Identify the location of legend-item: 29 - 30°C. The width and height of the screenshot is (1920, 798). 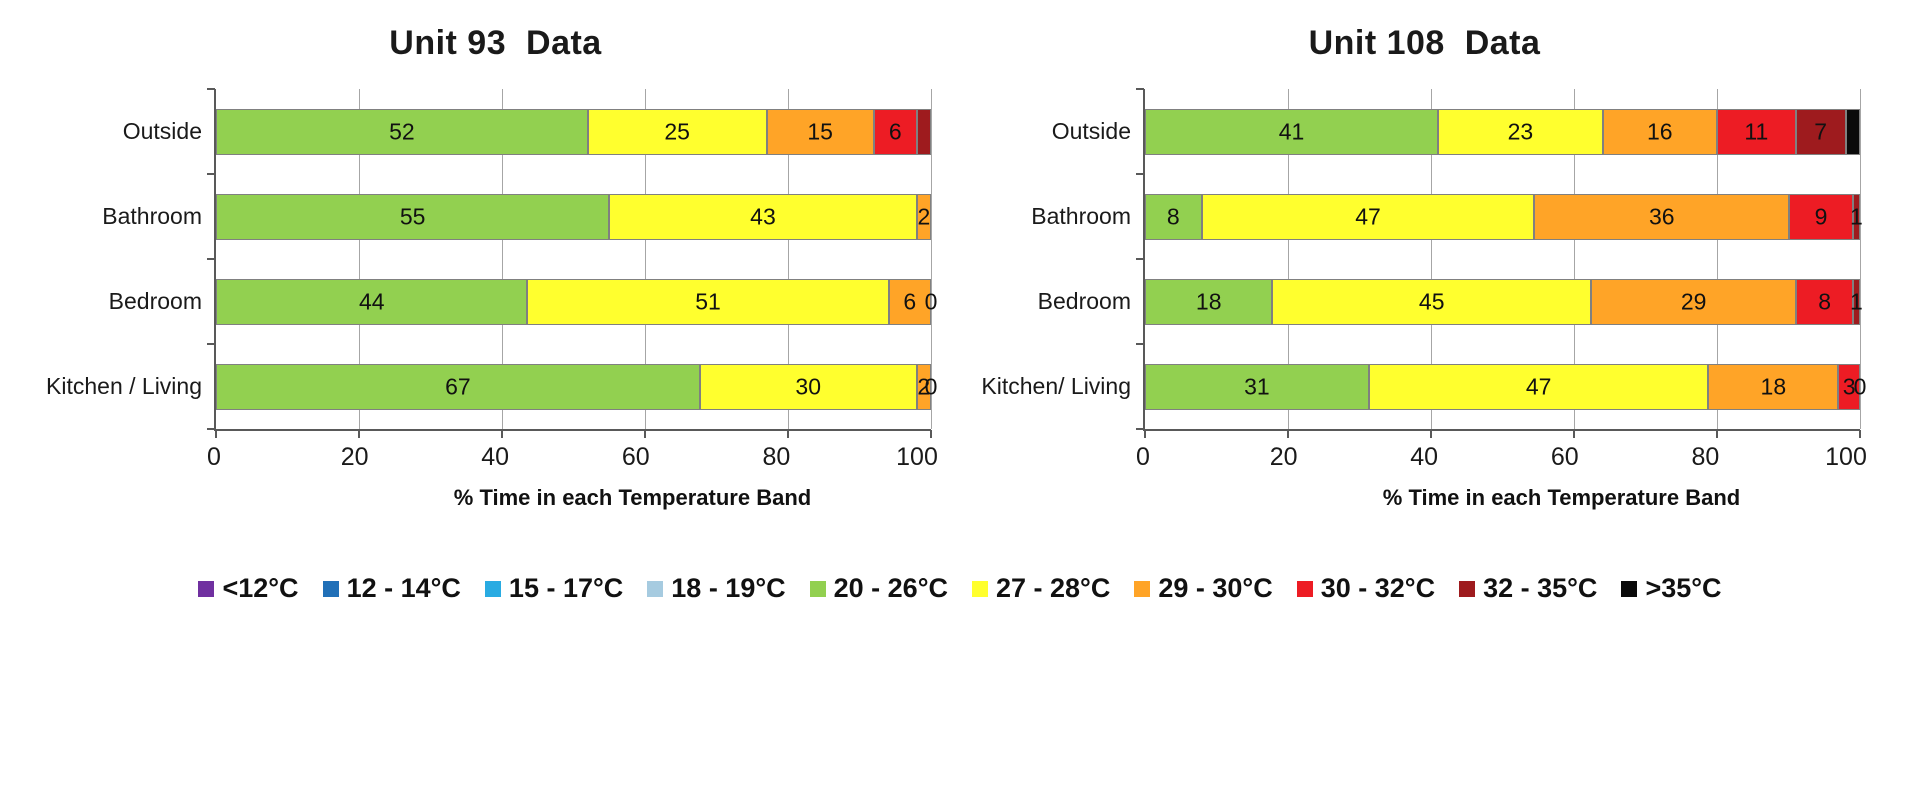
(1203, 588).